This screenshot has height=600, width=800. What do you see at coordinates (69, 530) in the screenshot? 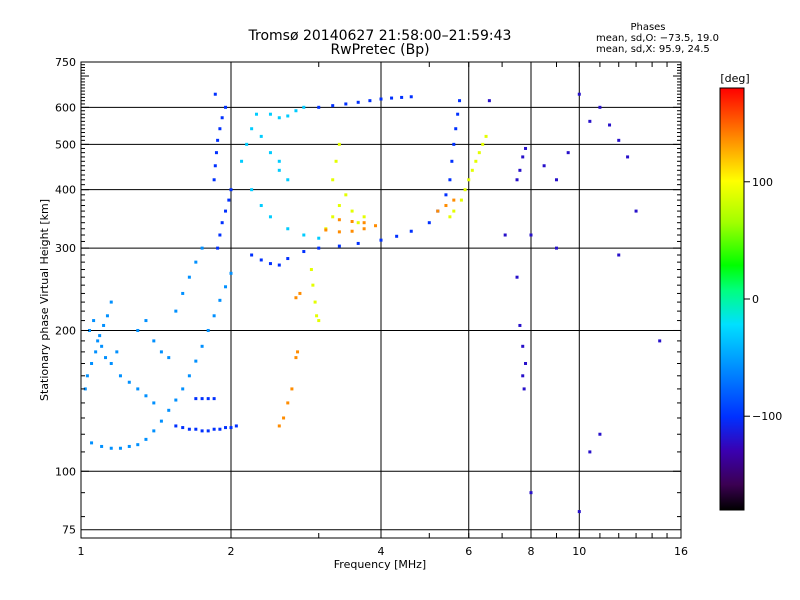
I see `y-tick-label: 75` at bounding box center [69, 530].